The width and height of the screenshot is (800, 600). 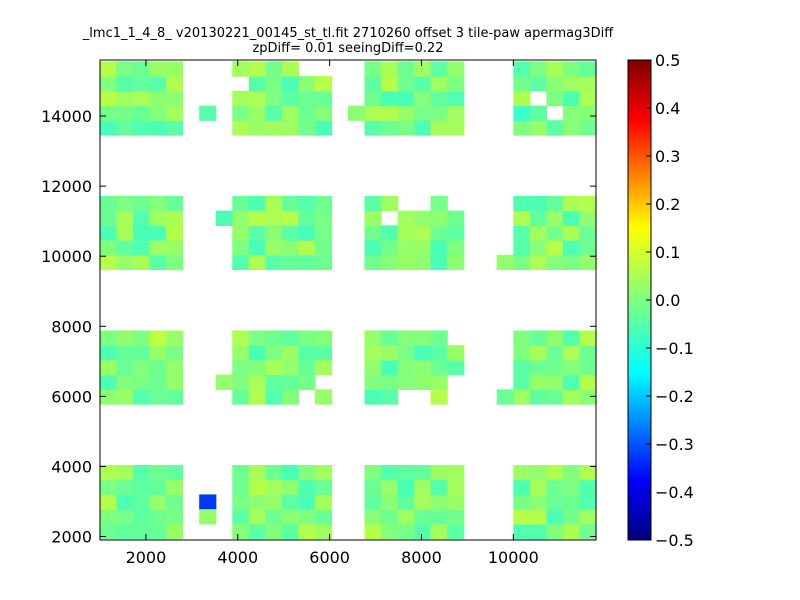 I want to click on y-tick-label: 14000, so click(x=66, y=116).